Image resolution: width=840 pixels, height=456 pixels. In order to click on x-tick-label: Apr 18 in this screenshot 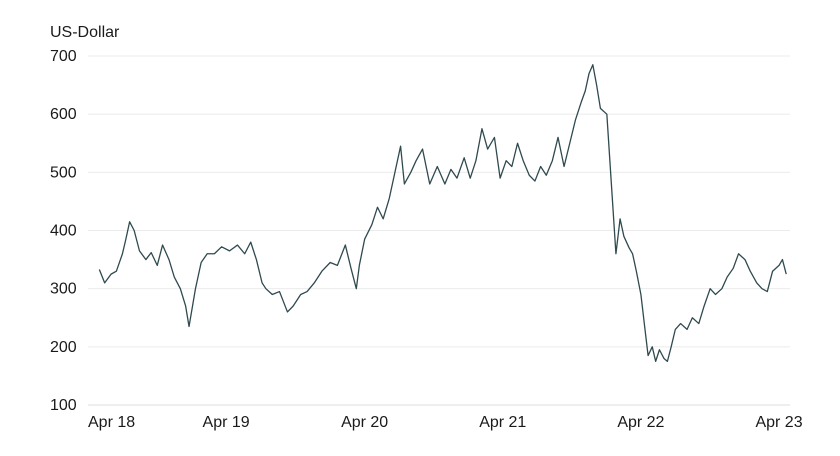, I will do `click(111, 422)`.